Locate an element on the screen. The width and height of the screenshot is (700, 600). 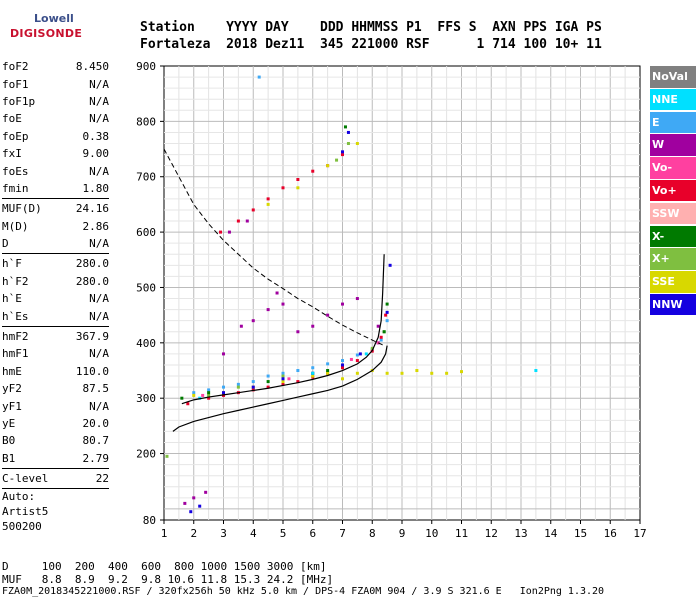
legend-item-vo: Vo- is located at coordinates (673, 168).